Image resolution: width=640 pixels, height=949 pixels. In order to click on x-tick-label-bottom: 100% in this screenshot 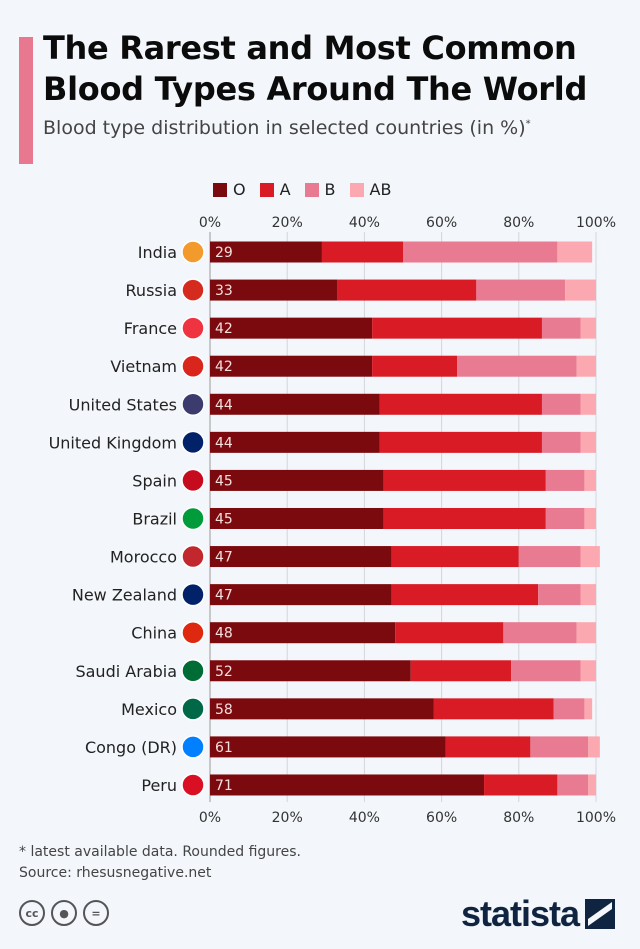, I will do `click(596, 818)`.